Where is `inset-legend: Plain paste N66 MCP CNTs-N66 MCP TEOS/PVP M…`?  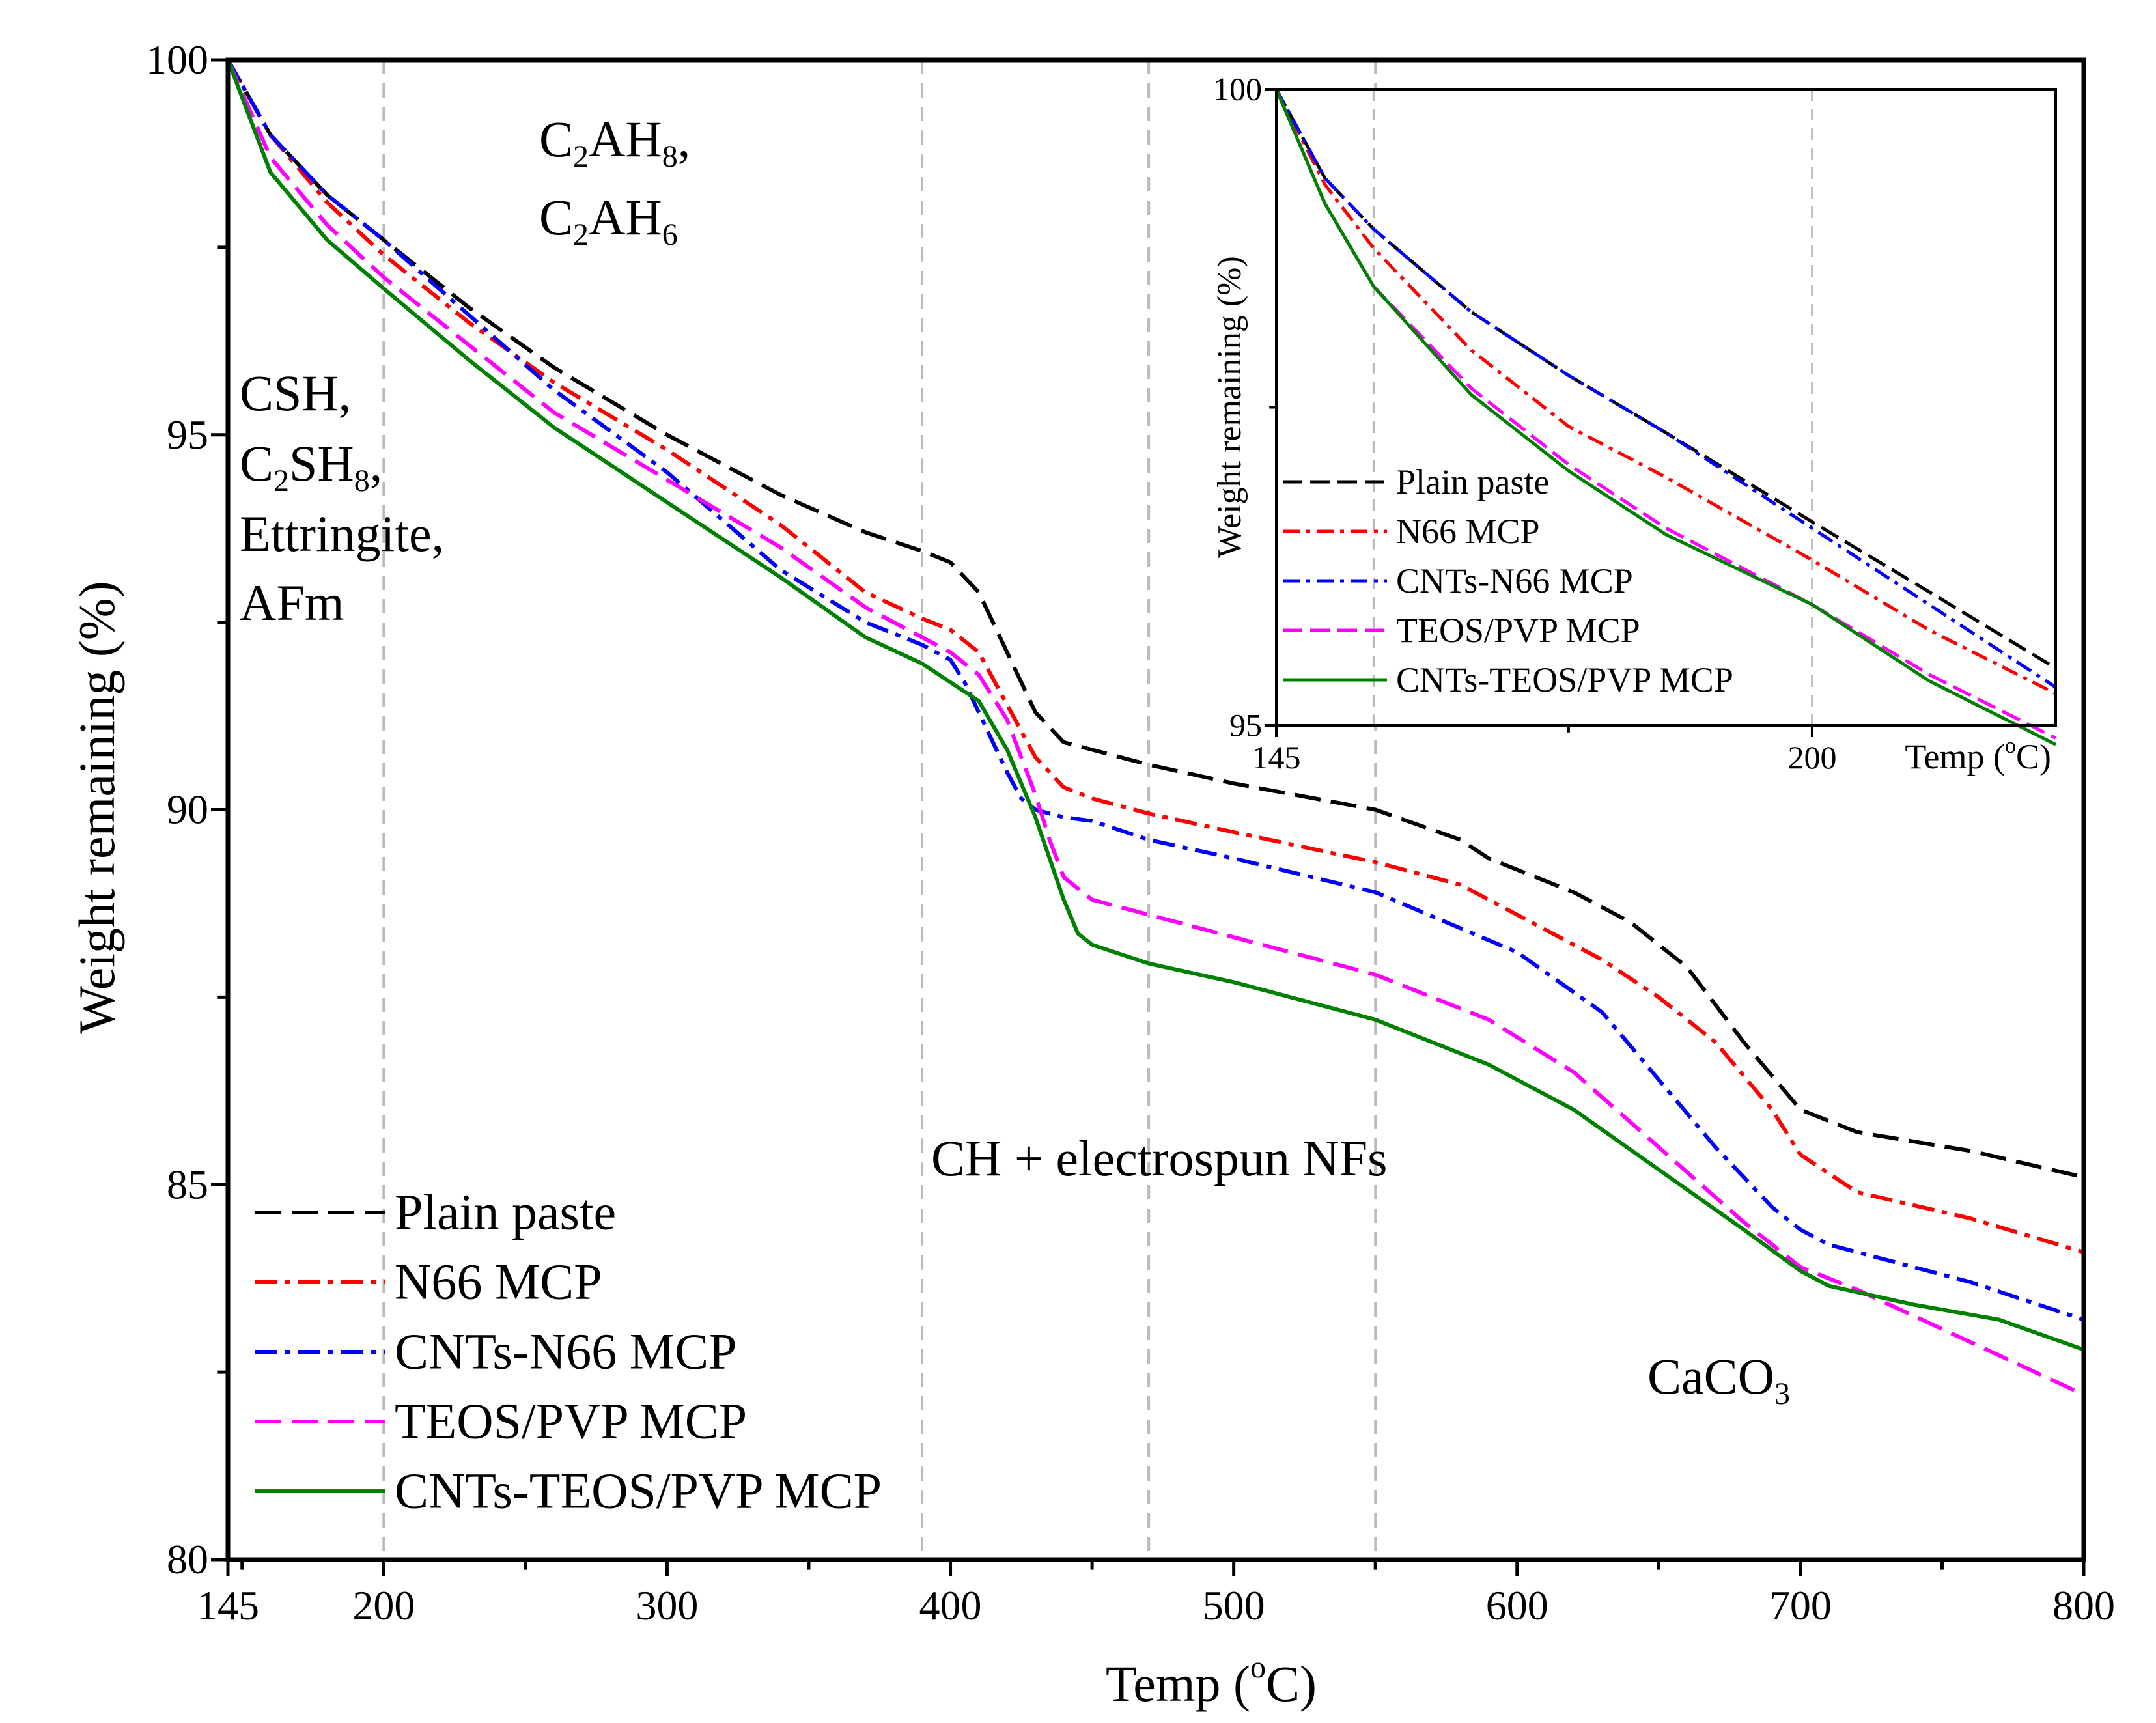 inset-legend: Plain paste N66 MCP CNTs-N66 MCP TEOS/PVP M… is located at coordinates (1508, 580).